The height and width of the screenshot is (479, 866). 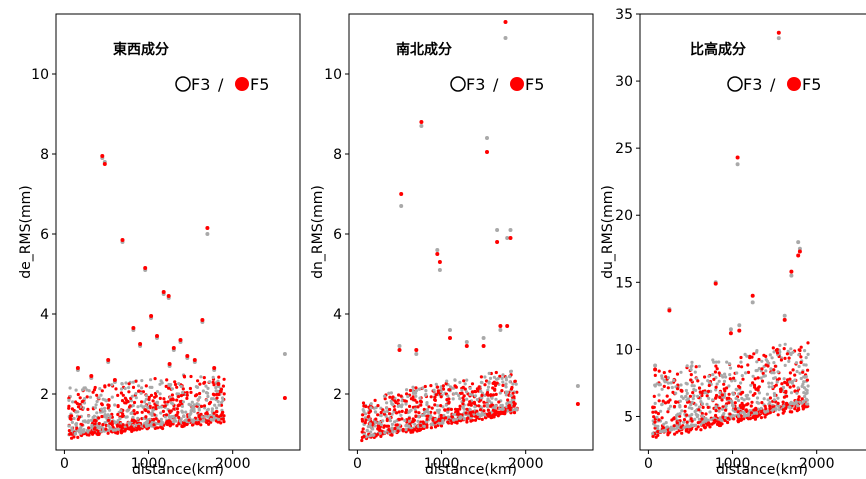 What do you see at coordinates (26, 231) in the screenshot?
I see `y-axis-label: de_RMS(mm)` at bounding box center [26, 231].